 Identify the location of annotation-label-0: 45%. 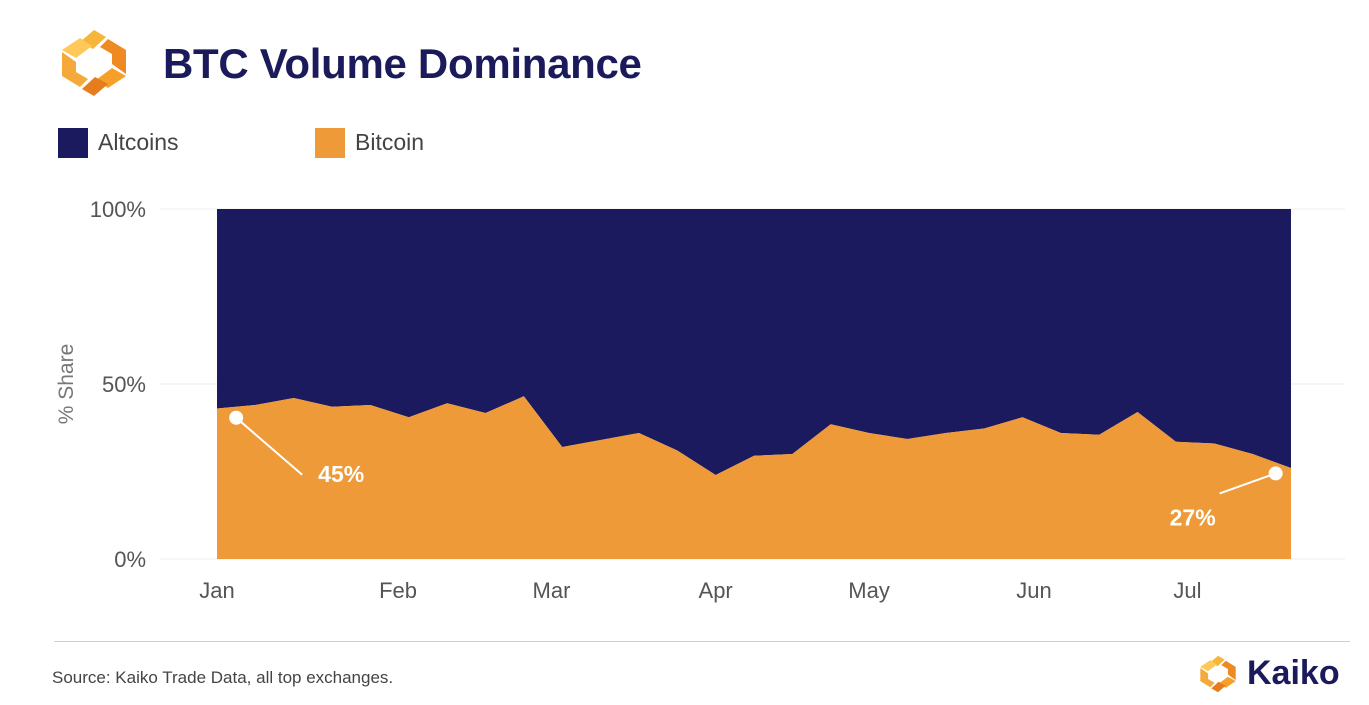
(341, 474).